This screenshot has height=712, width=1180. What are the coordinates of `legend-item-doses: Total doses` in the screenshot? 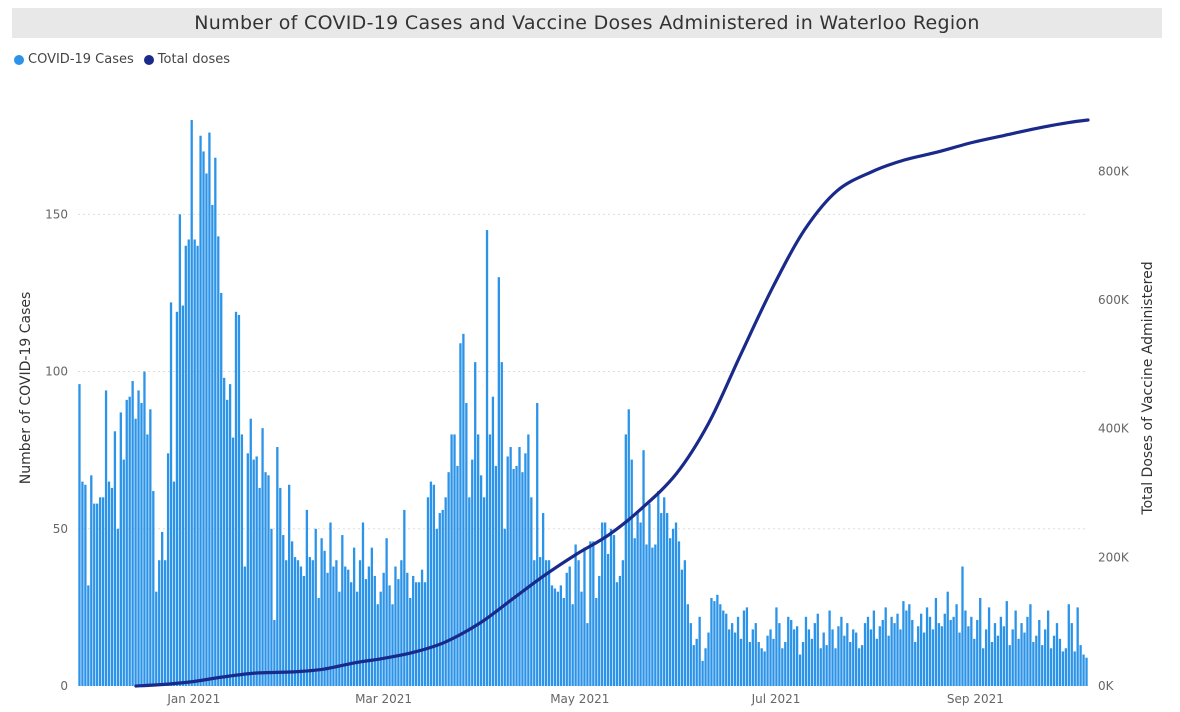 It's located at (186, 59).